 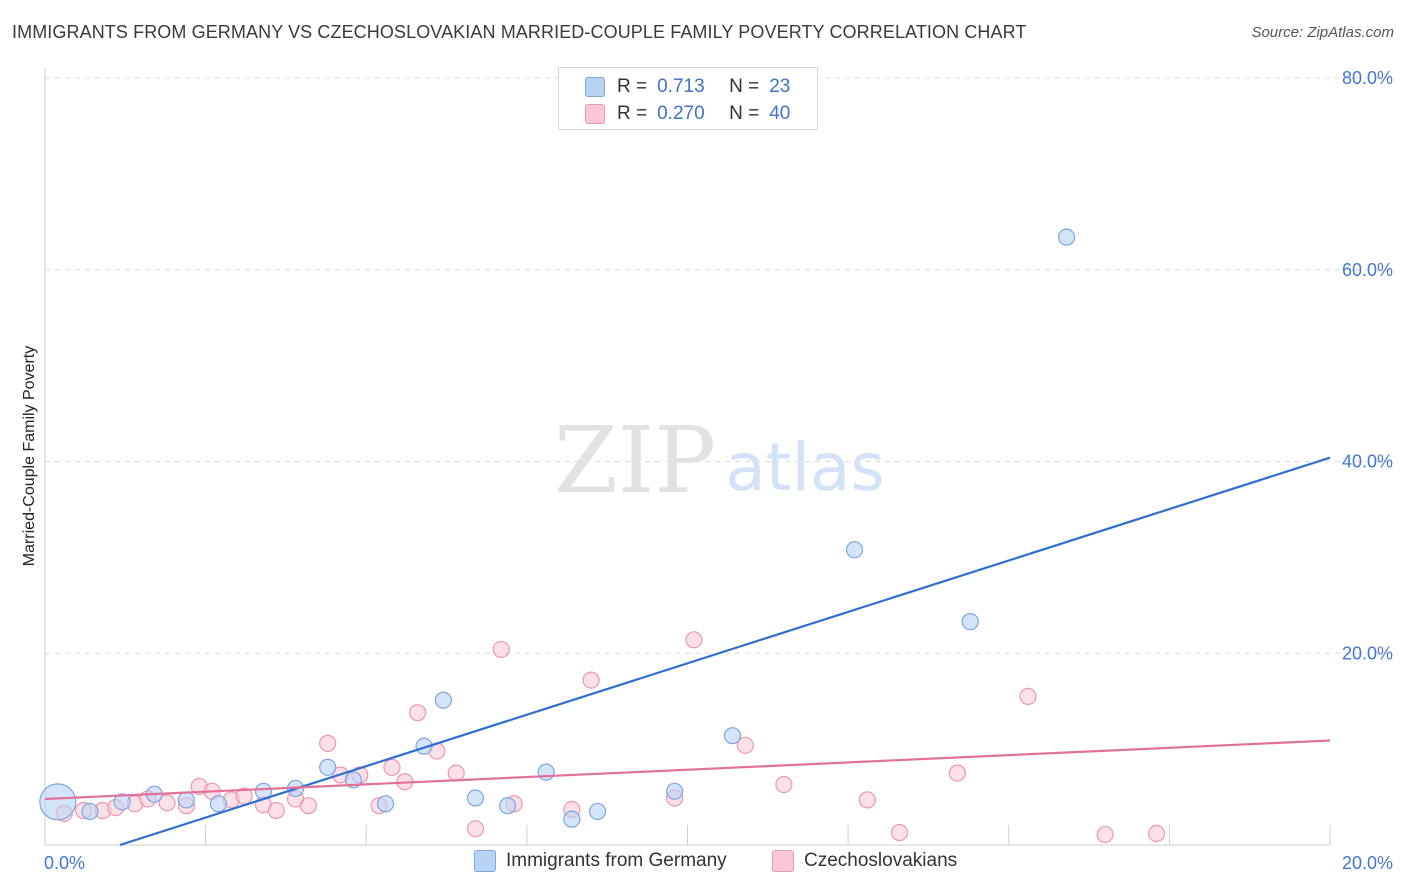 What do you see at coordinates (58, 802) in the screenshot?
I see `germany-point-large` at bounding box center [58, 802].